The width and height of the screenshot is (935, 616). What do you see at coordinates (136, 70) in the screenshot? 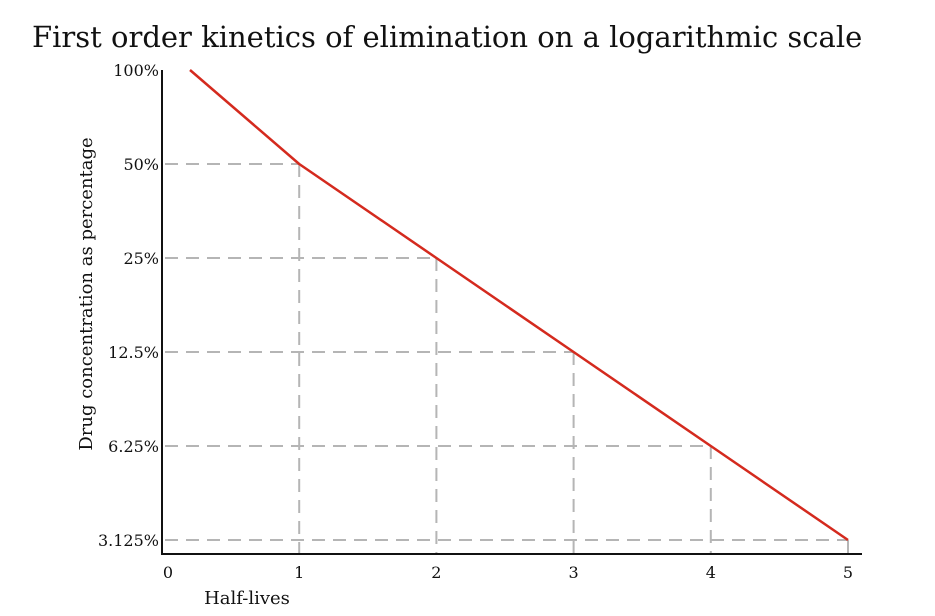
I see `y-tick-label-1: 100%` at bounding box center [136, 70].